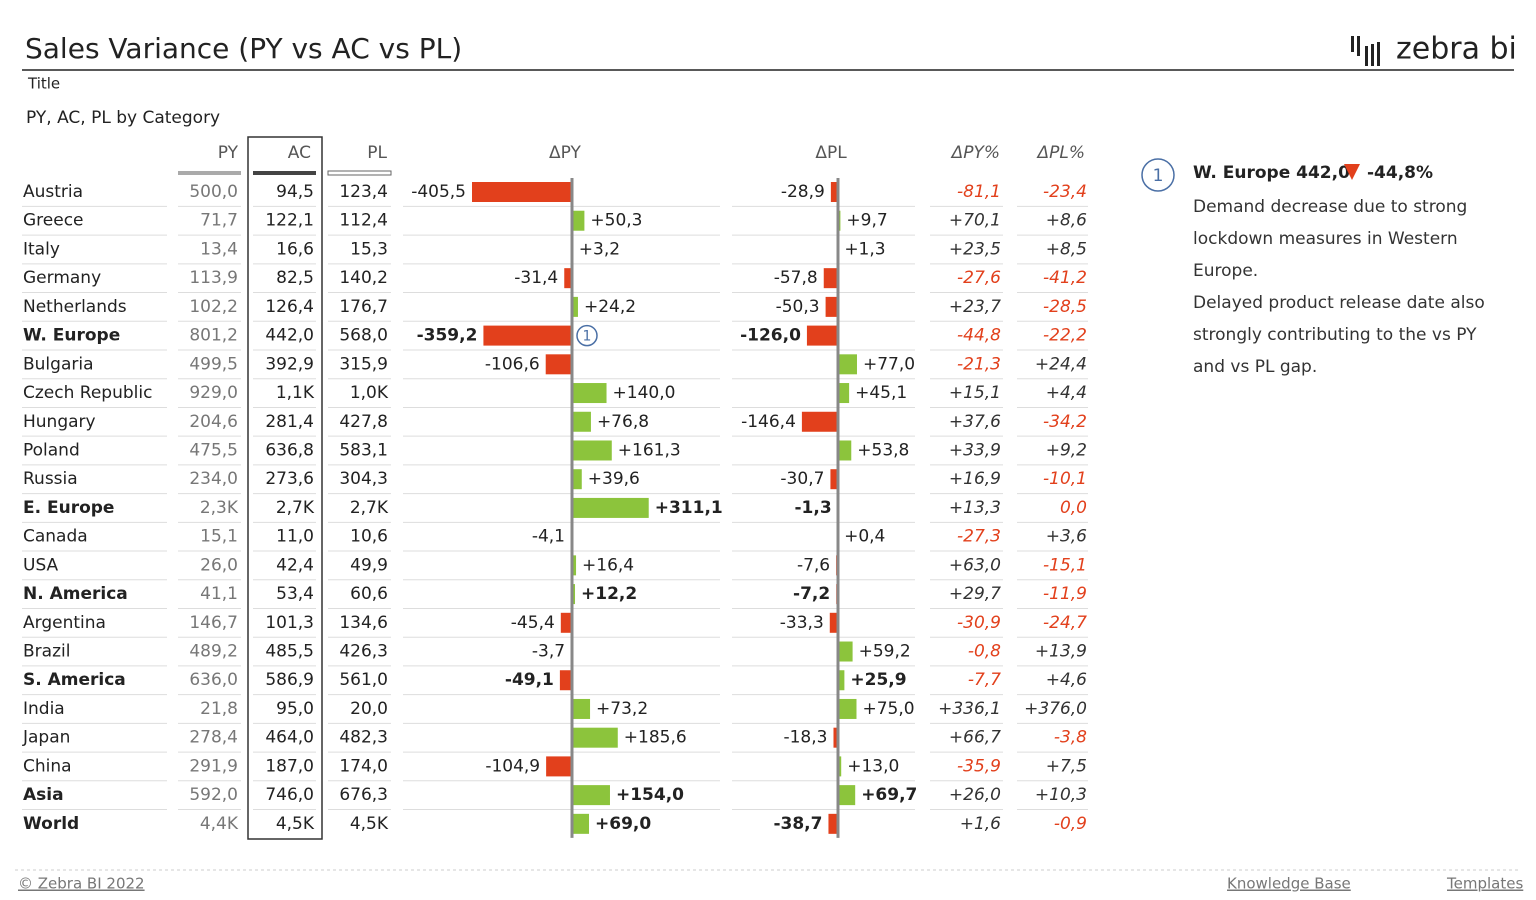  I want to click on ac-value: 464,0, so click(289, 738).